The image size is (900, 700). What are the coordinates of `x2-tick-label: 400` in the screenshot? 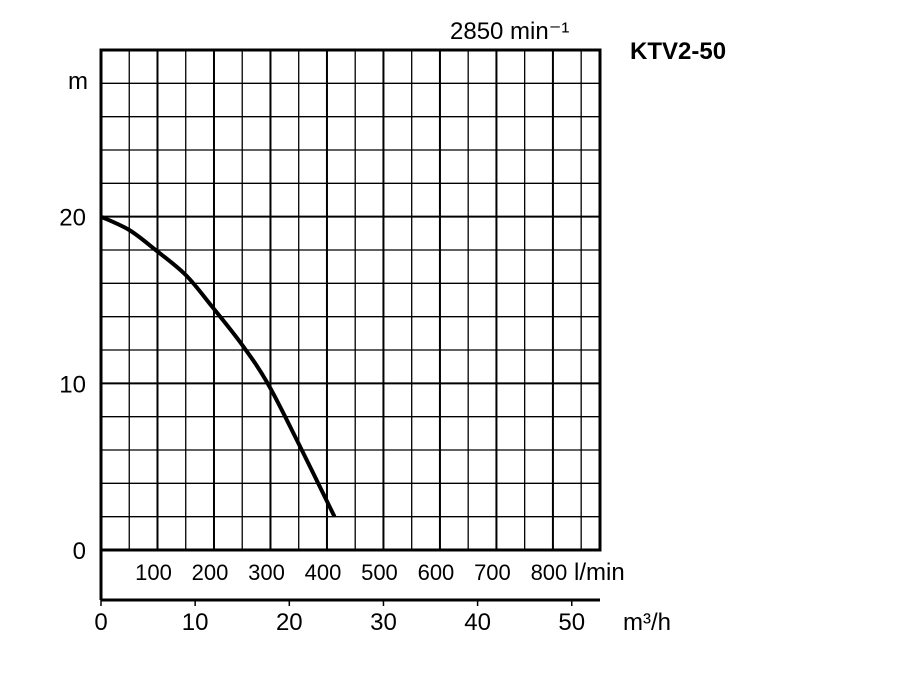 It's located at (323, 572).